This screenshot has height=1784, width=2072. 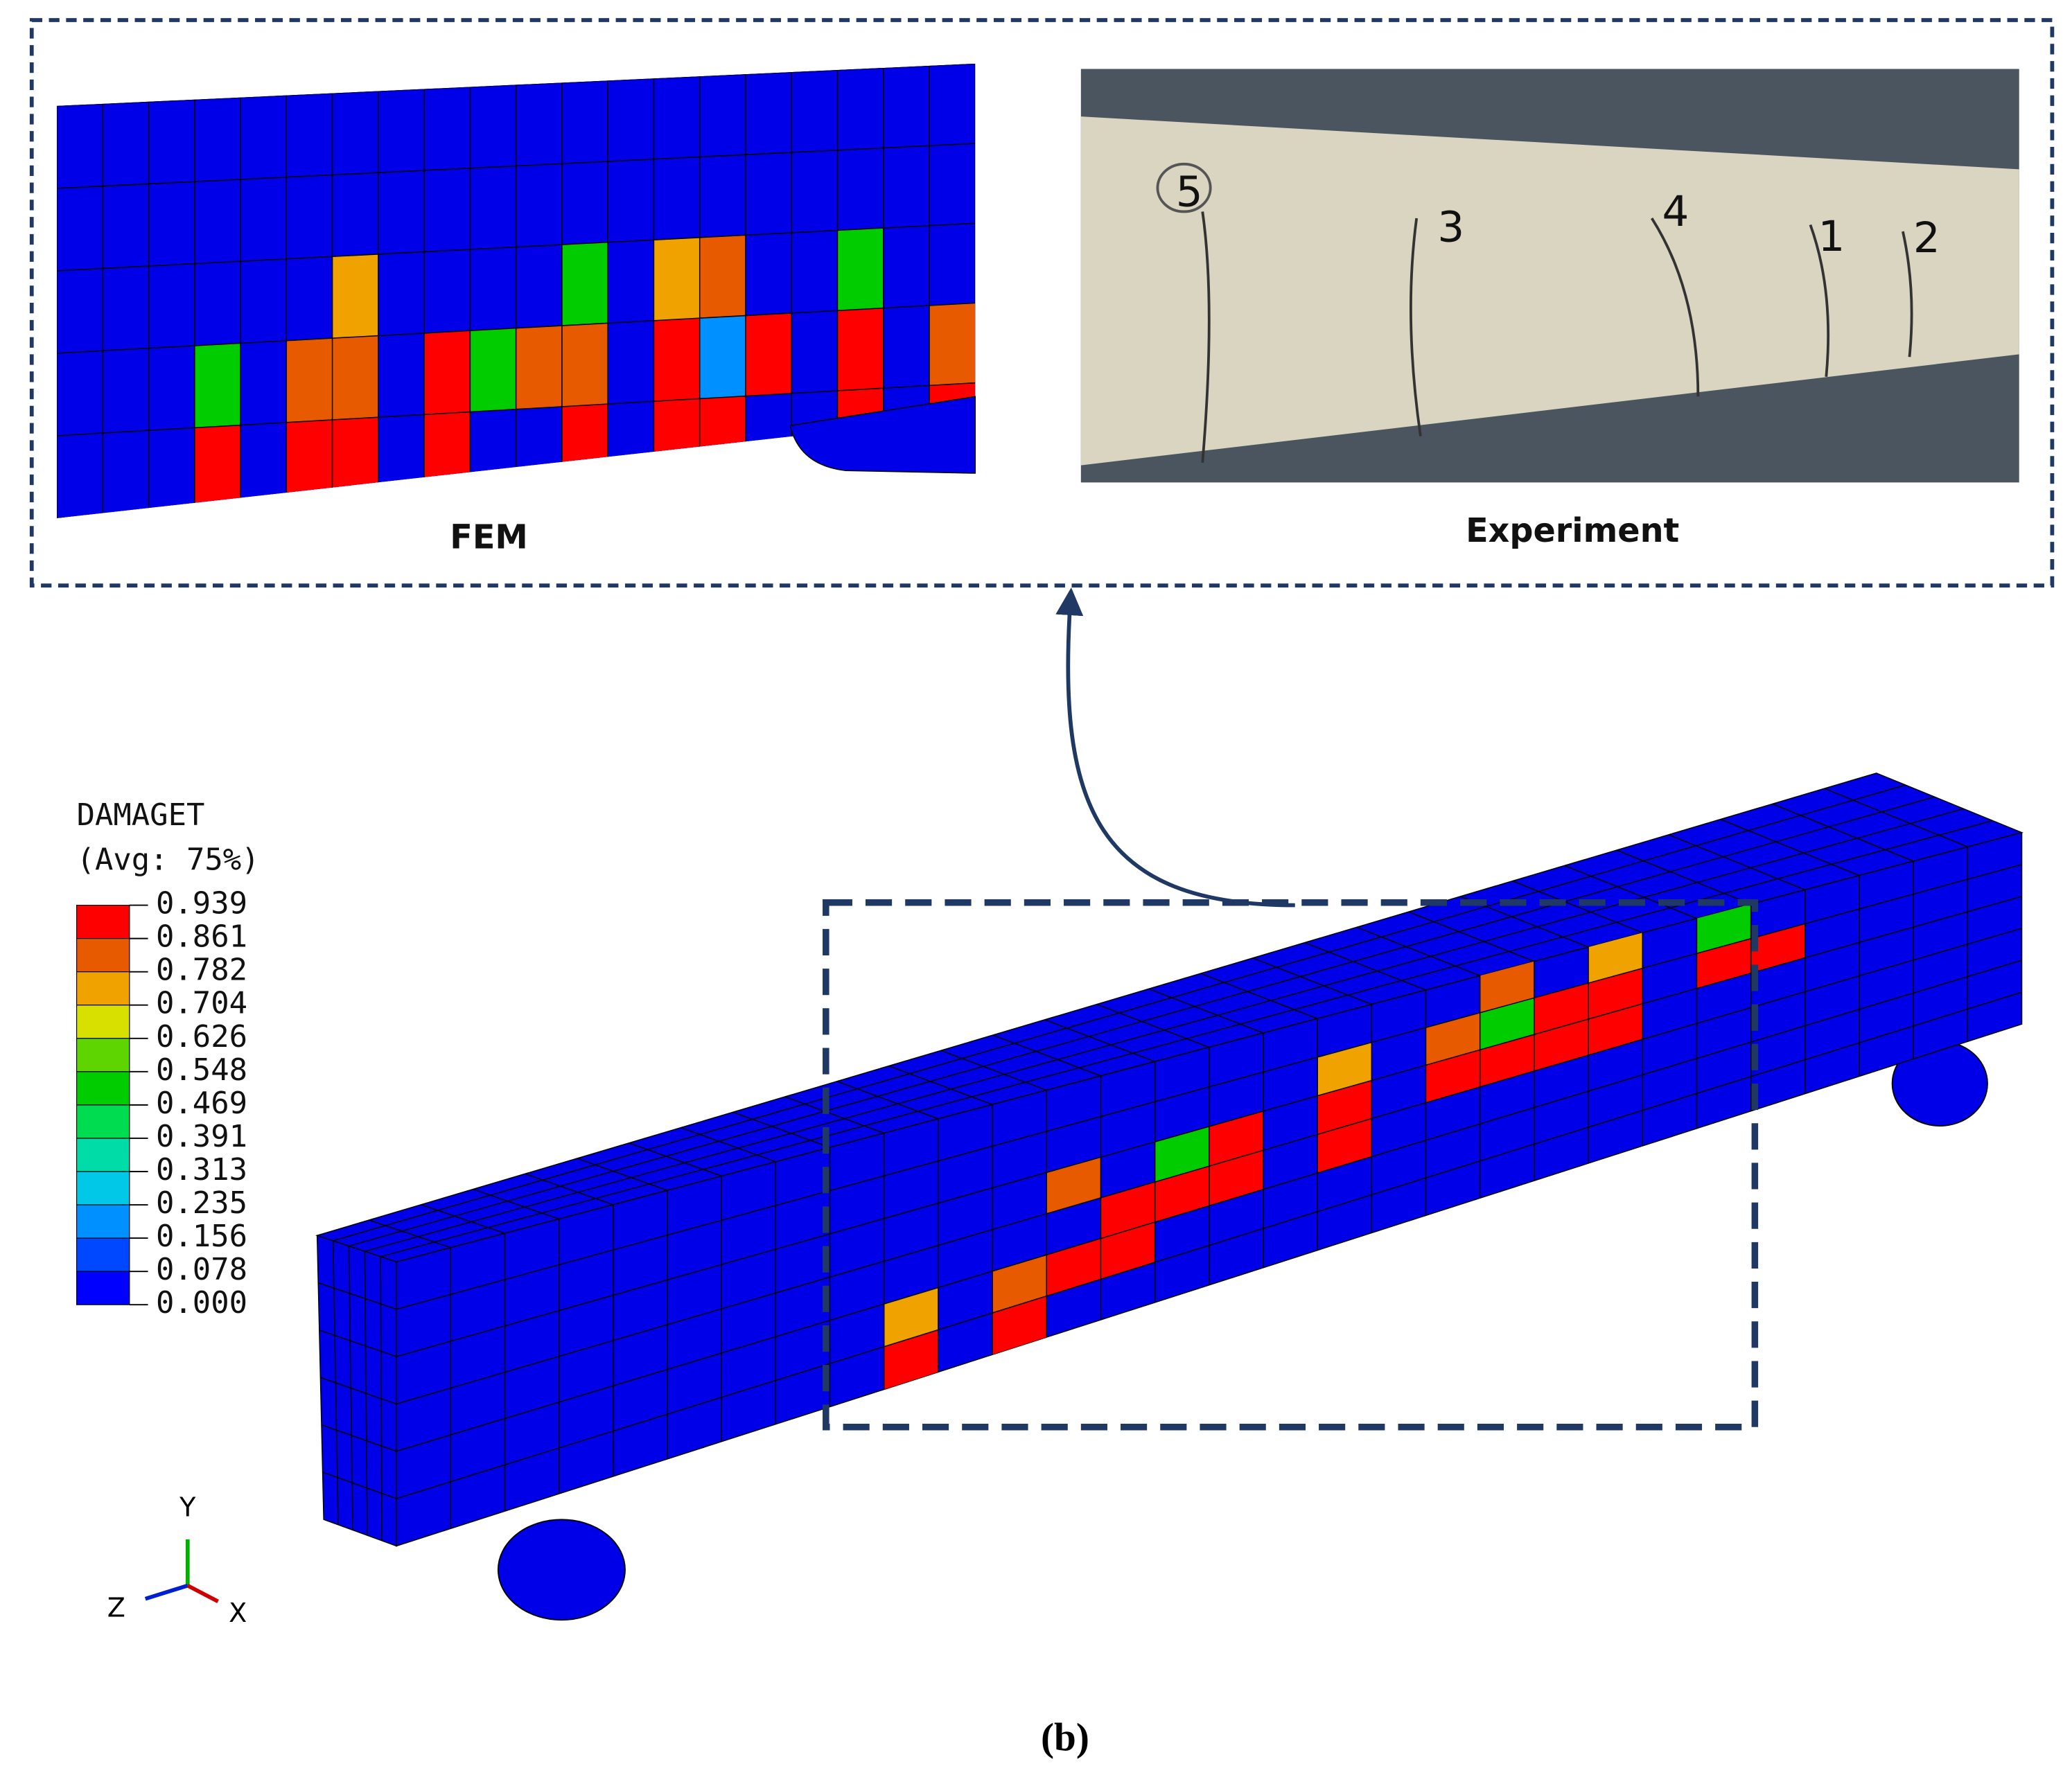 What do you see at coordinates (188, 1507) in the screenshot?
I see `triad-y: Y` at bounding box center [188, 1507].